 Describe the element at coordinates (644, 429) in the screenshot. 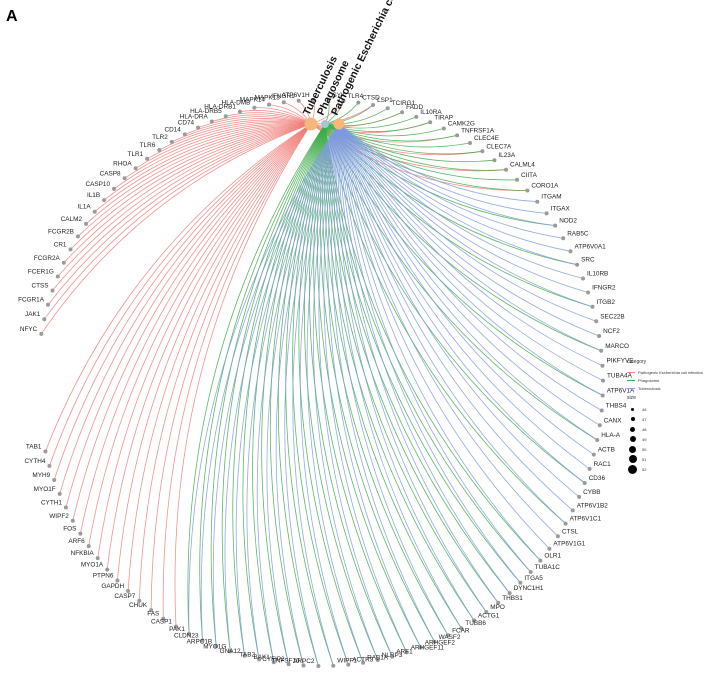

I see `legend-size-label: 48` at that location.